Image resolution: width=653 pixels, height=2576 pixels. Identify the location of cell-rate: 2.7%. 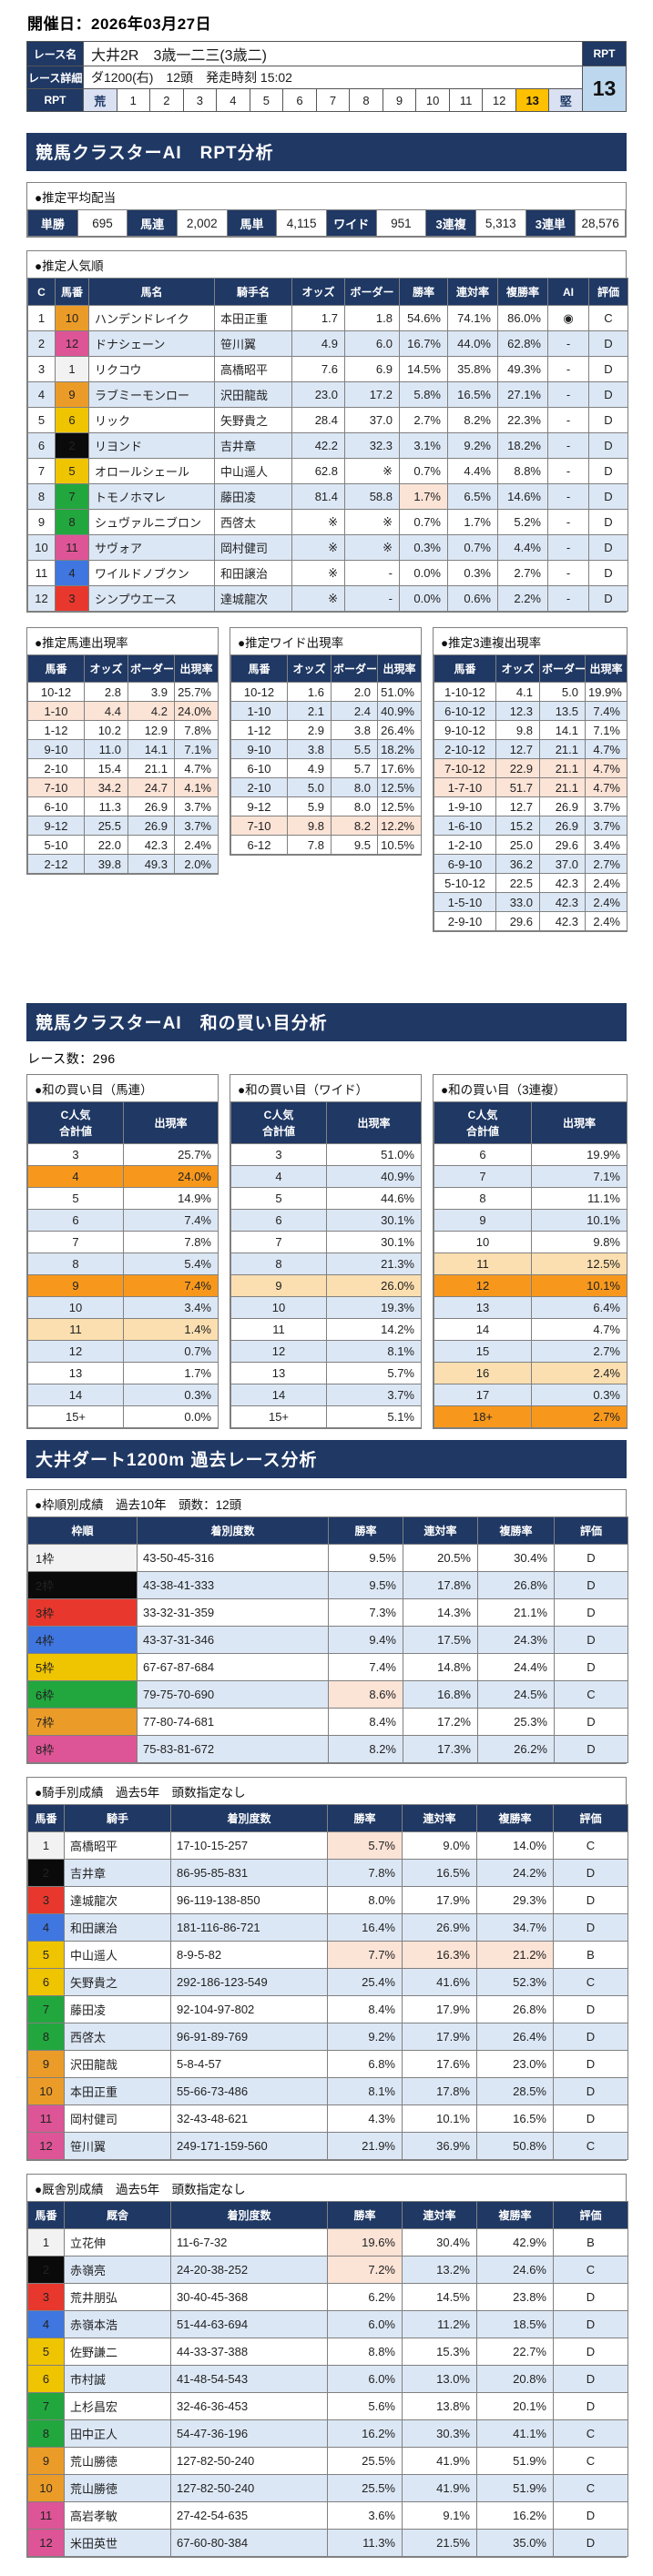
(579, 1351).